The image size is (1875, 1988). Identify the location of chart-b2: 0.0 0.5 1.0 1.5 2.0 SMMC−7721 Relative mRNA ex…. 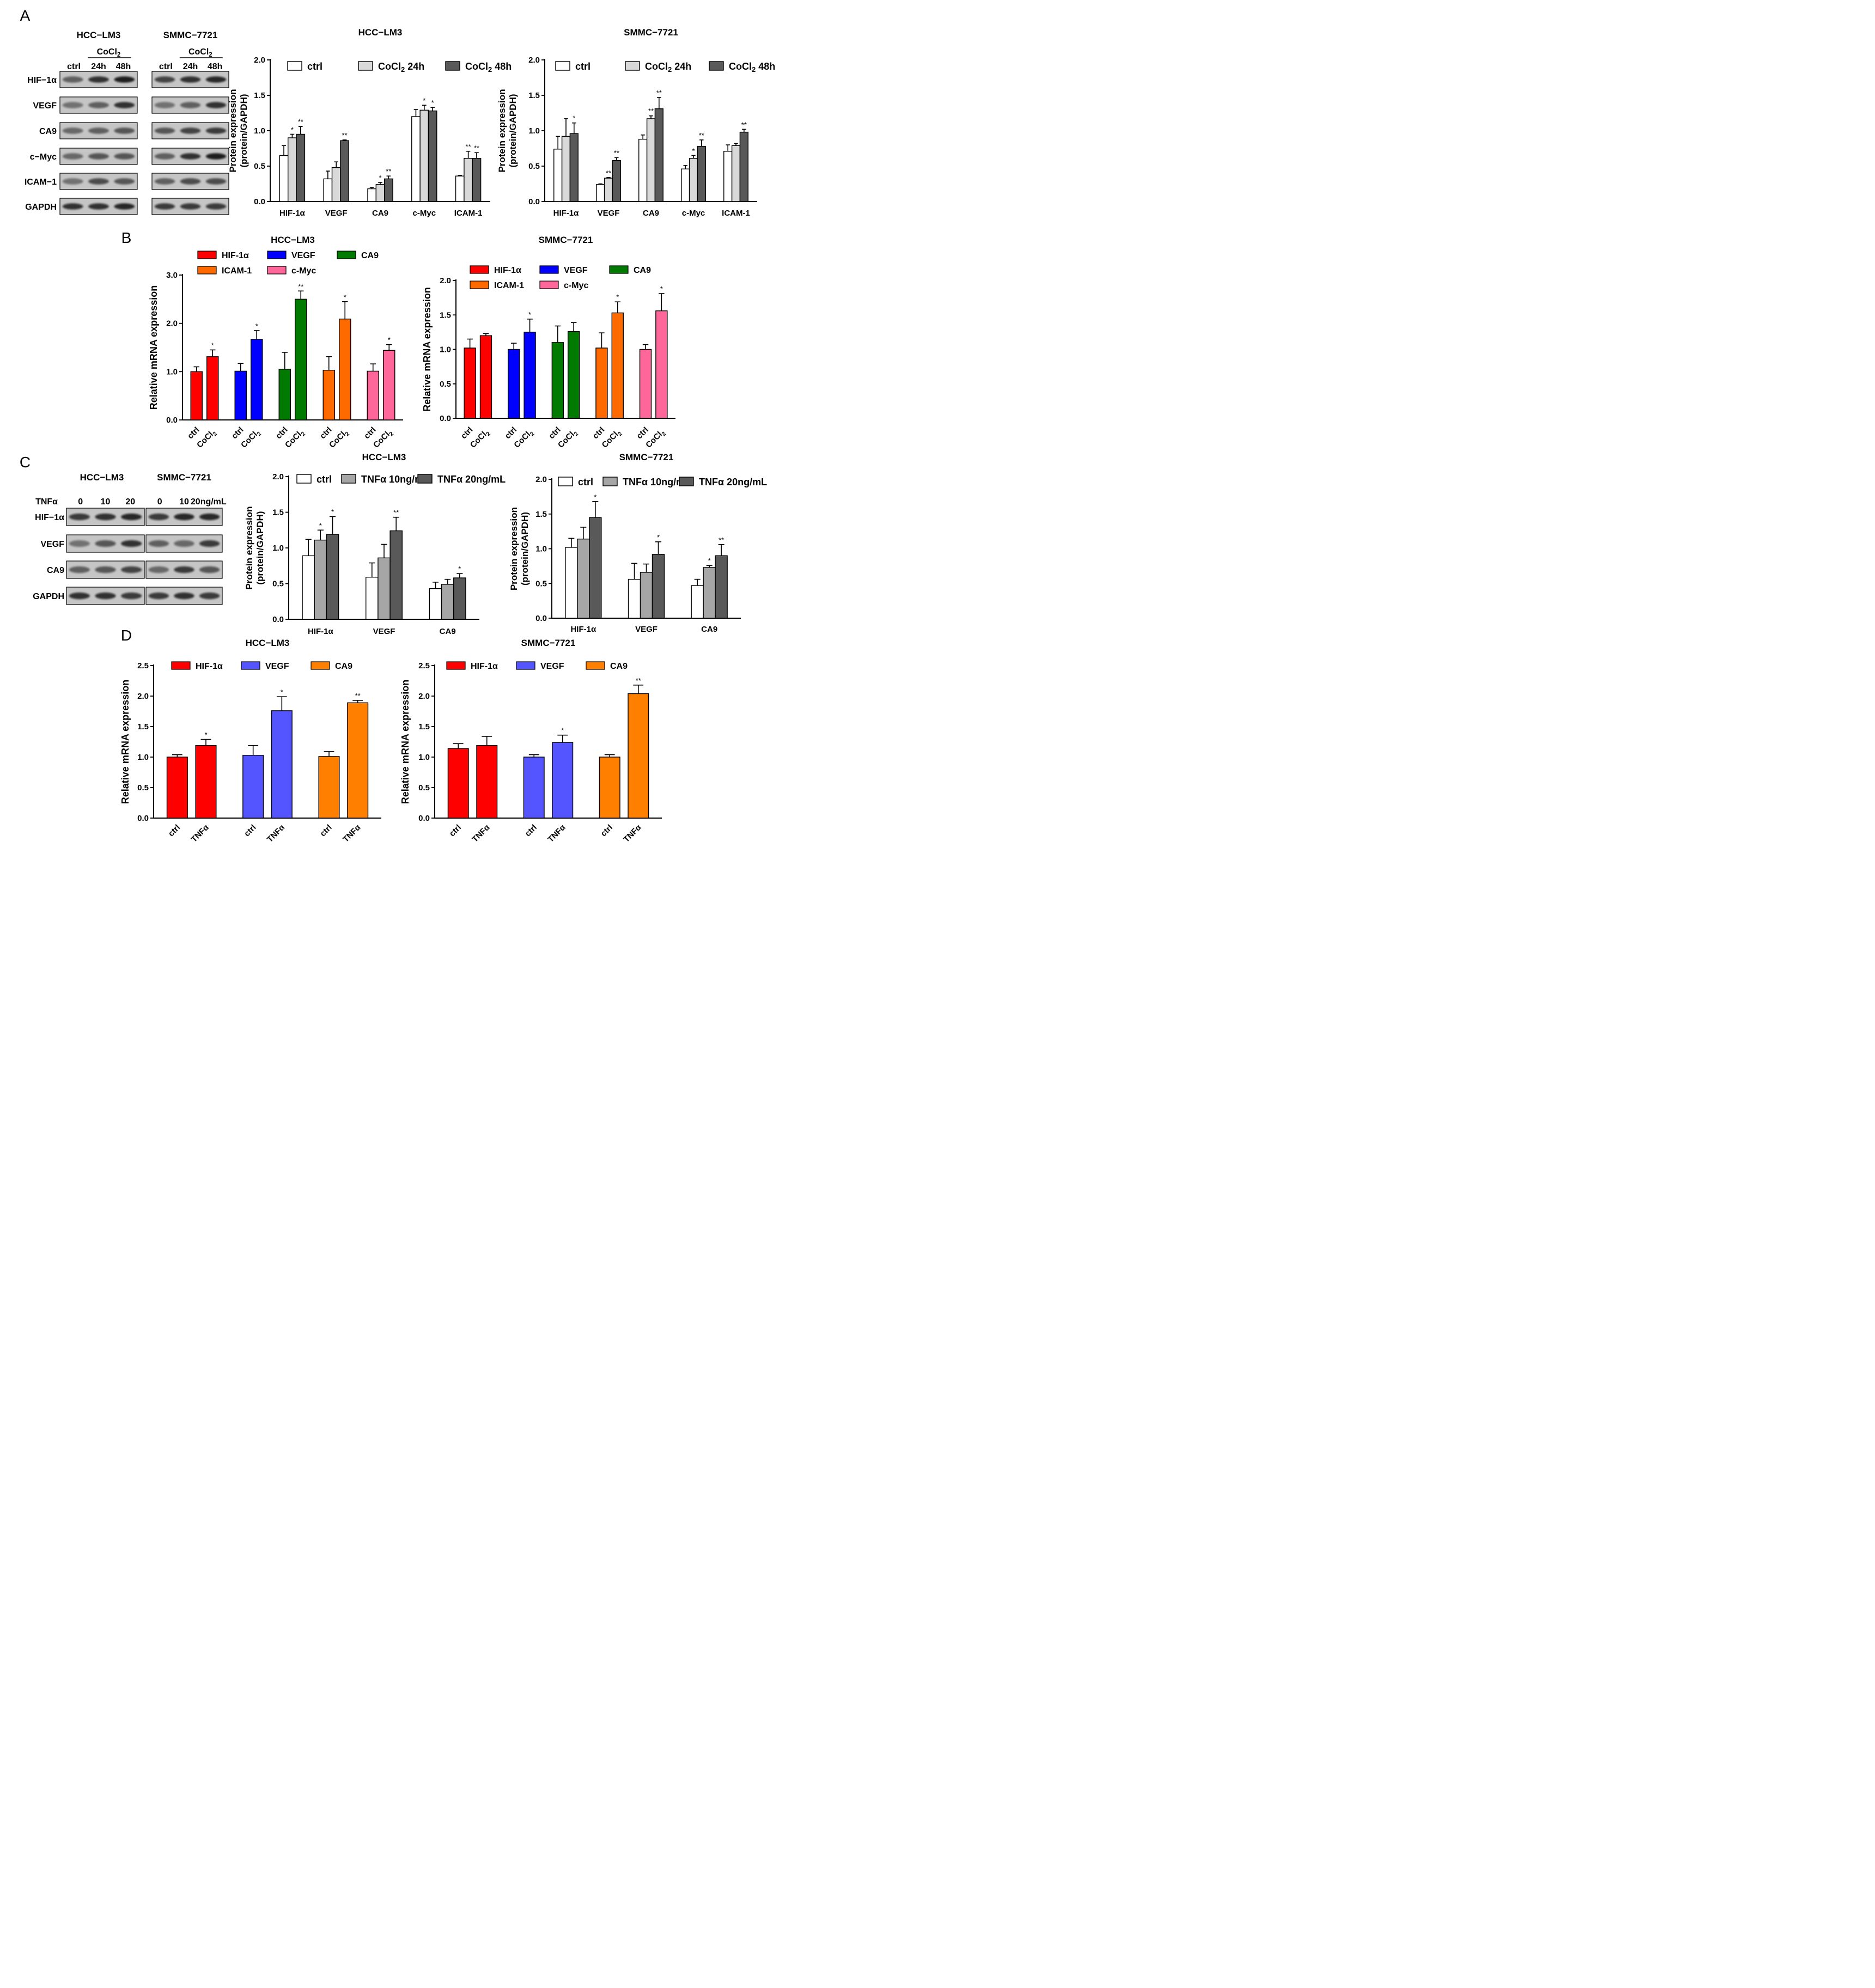
(548, 343).